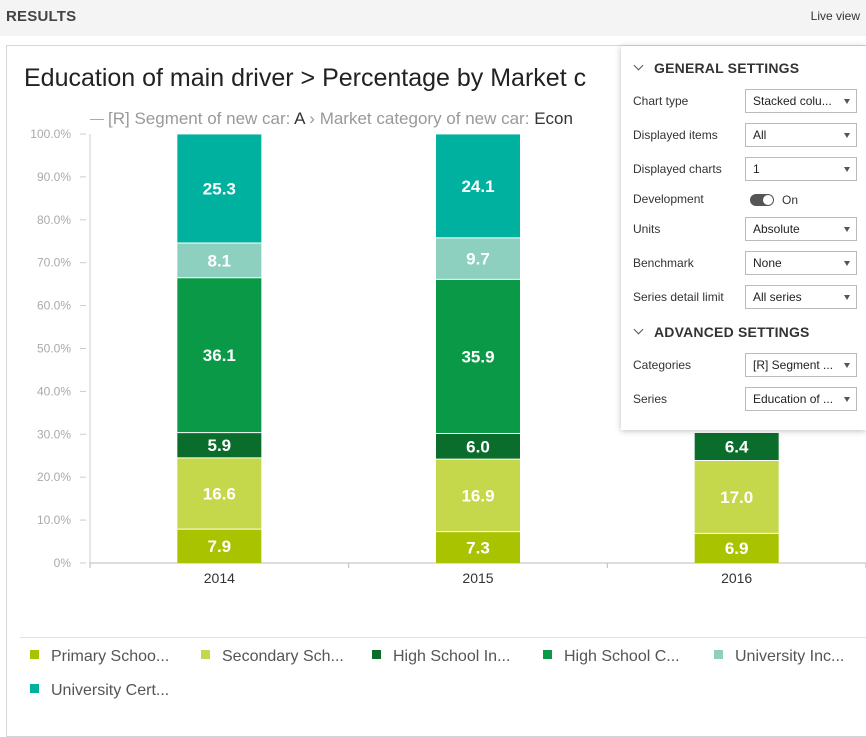 The height and width of the screenshot is (737, 866). What do you see at coordinates (63, 563) in the screenshot?
I see `y-tick-label: 0%` at bounding box center [63, 563].